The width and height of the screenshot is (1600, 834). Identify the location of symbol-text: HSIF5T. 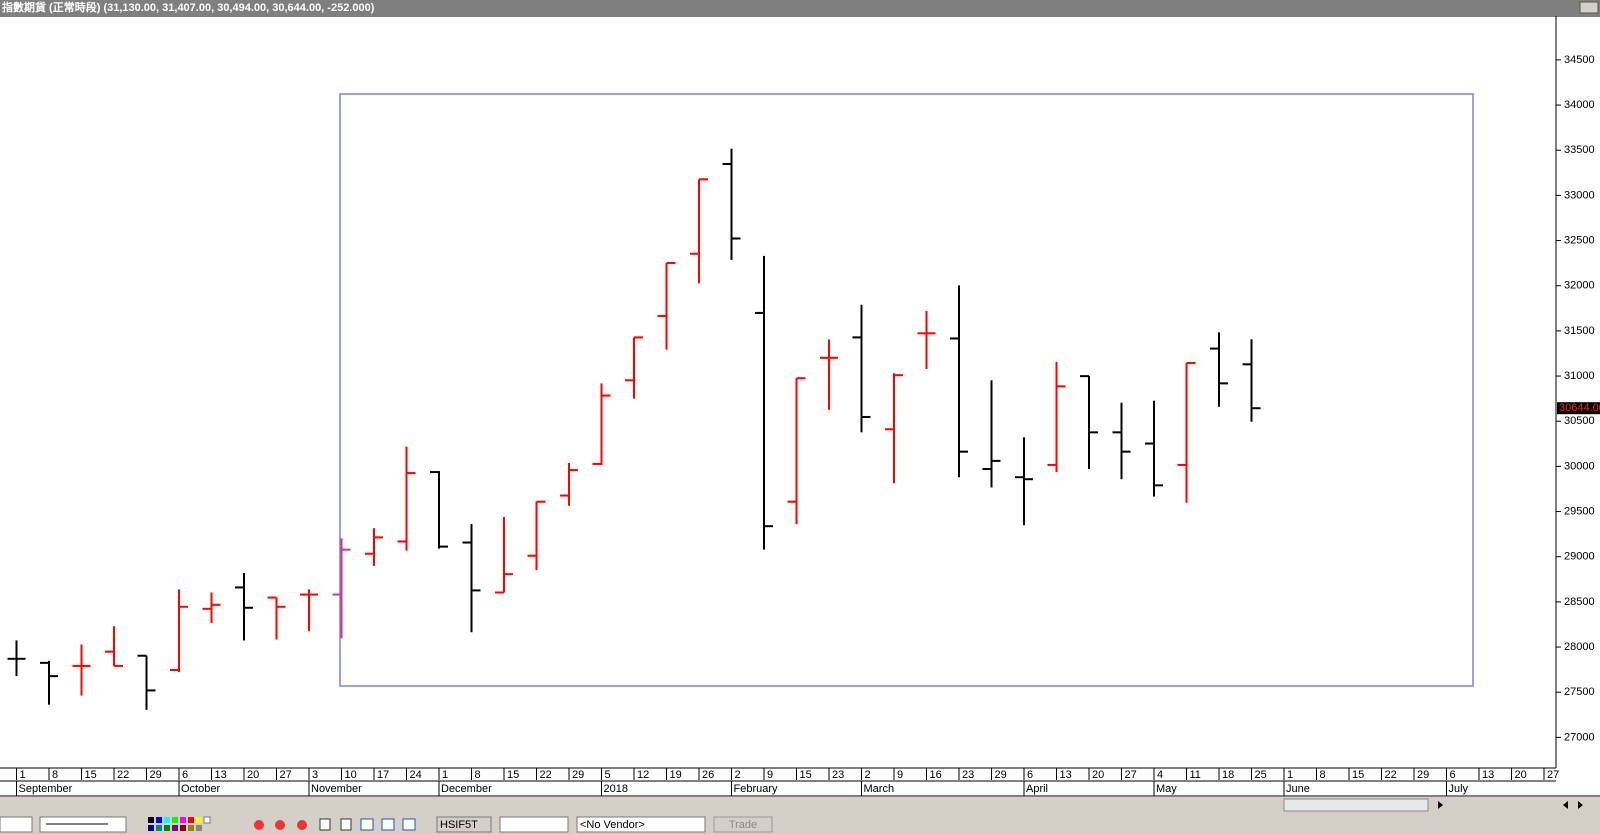
(459, 825).